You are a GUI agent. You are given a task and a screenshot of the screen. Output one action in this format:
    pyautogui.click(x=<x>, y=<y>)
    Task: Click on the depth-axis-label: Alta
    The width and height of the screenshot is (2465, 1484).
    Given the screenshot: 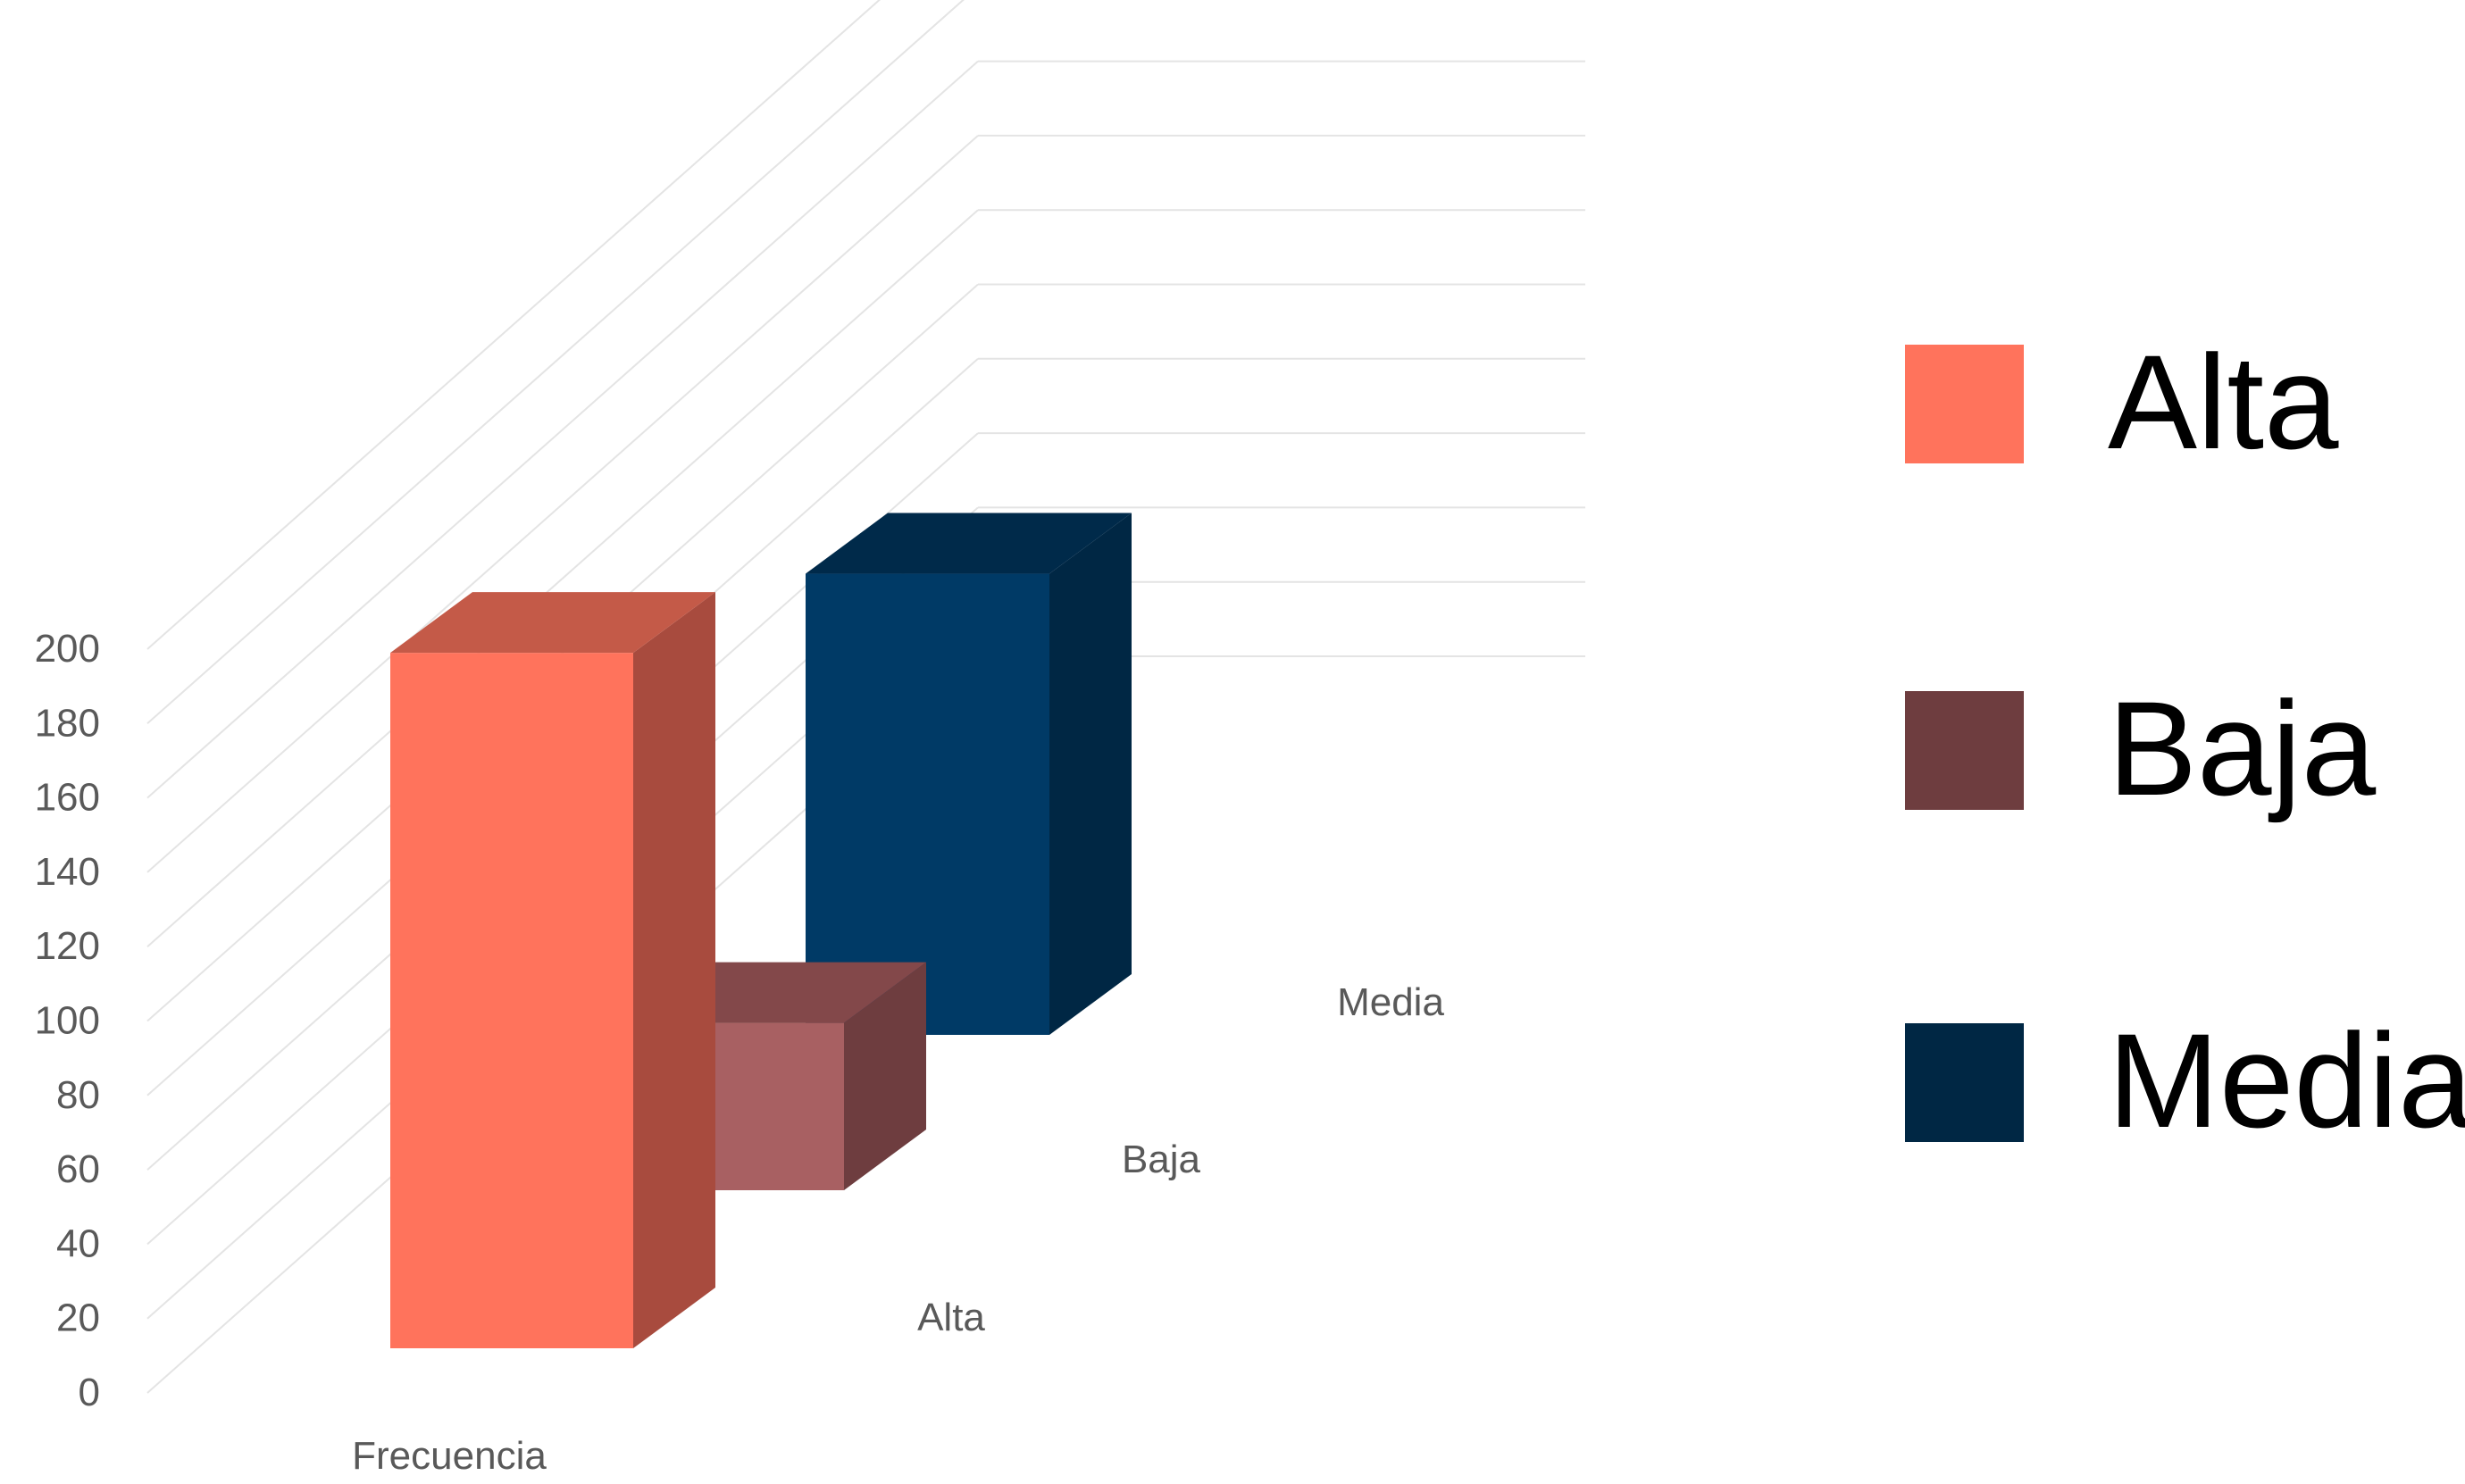 What is the action you would take?
    pyautogui.click(x=951, y=1317)
    